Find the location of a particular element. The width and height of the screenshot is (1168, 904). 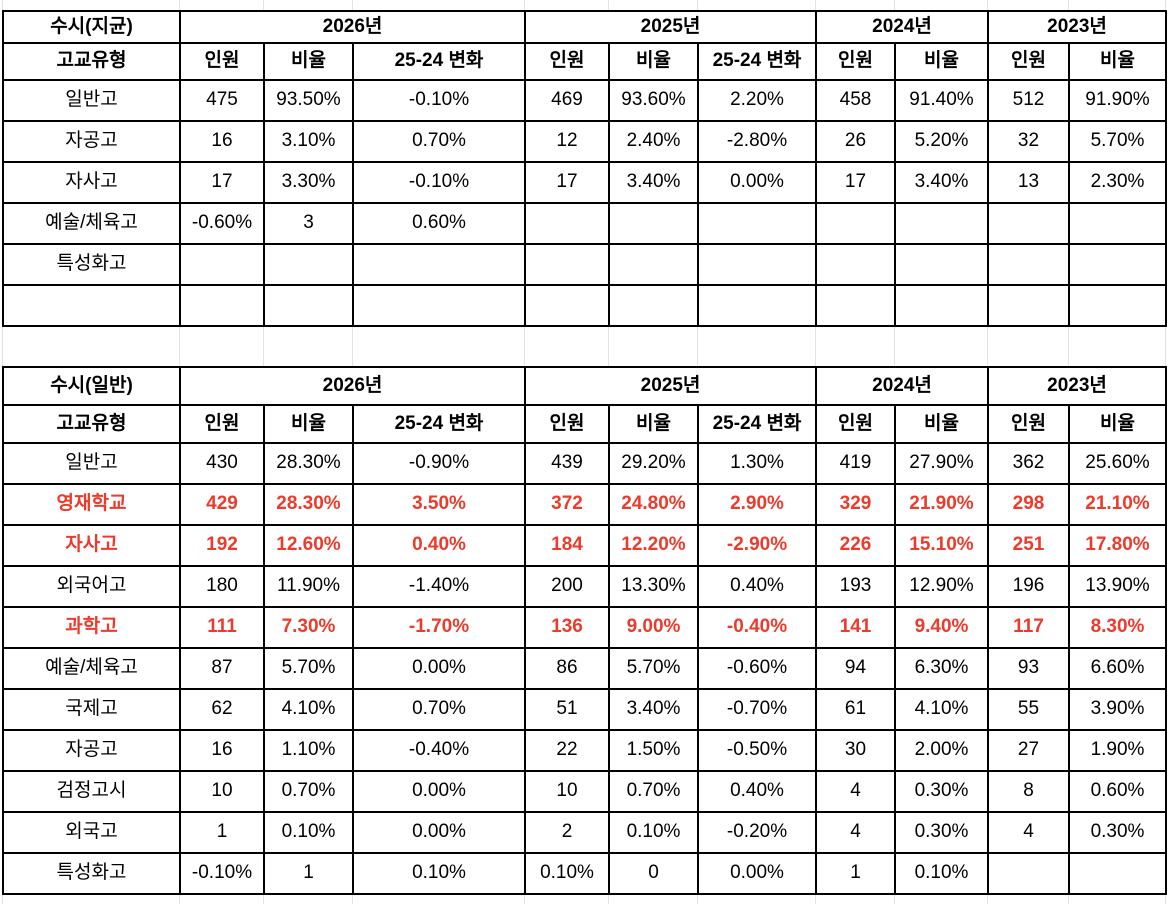

row-label-cell: 특성화고 is located at coordinates (91, 873).